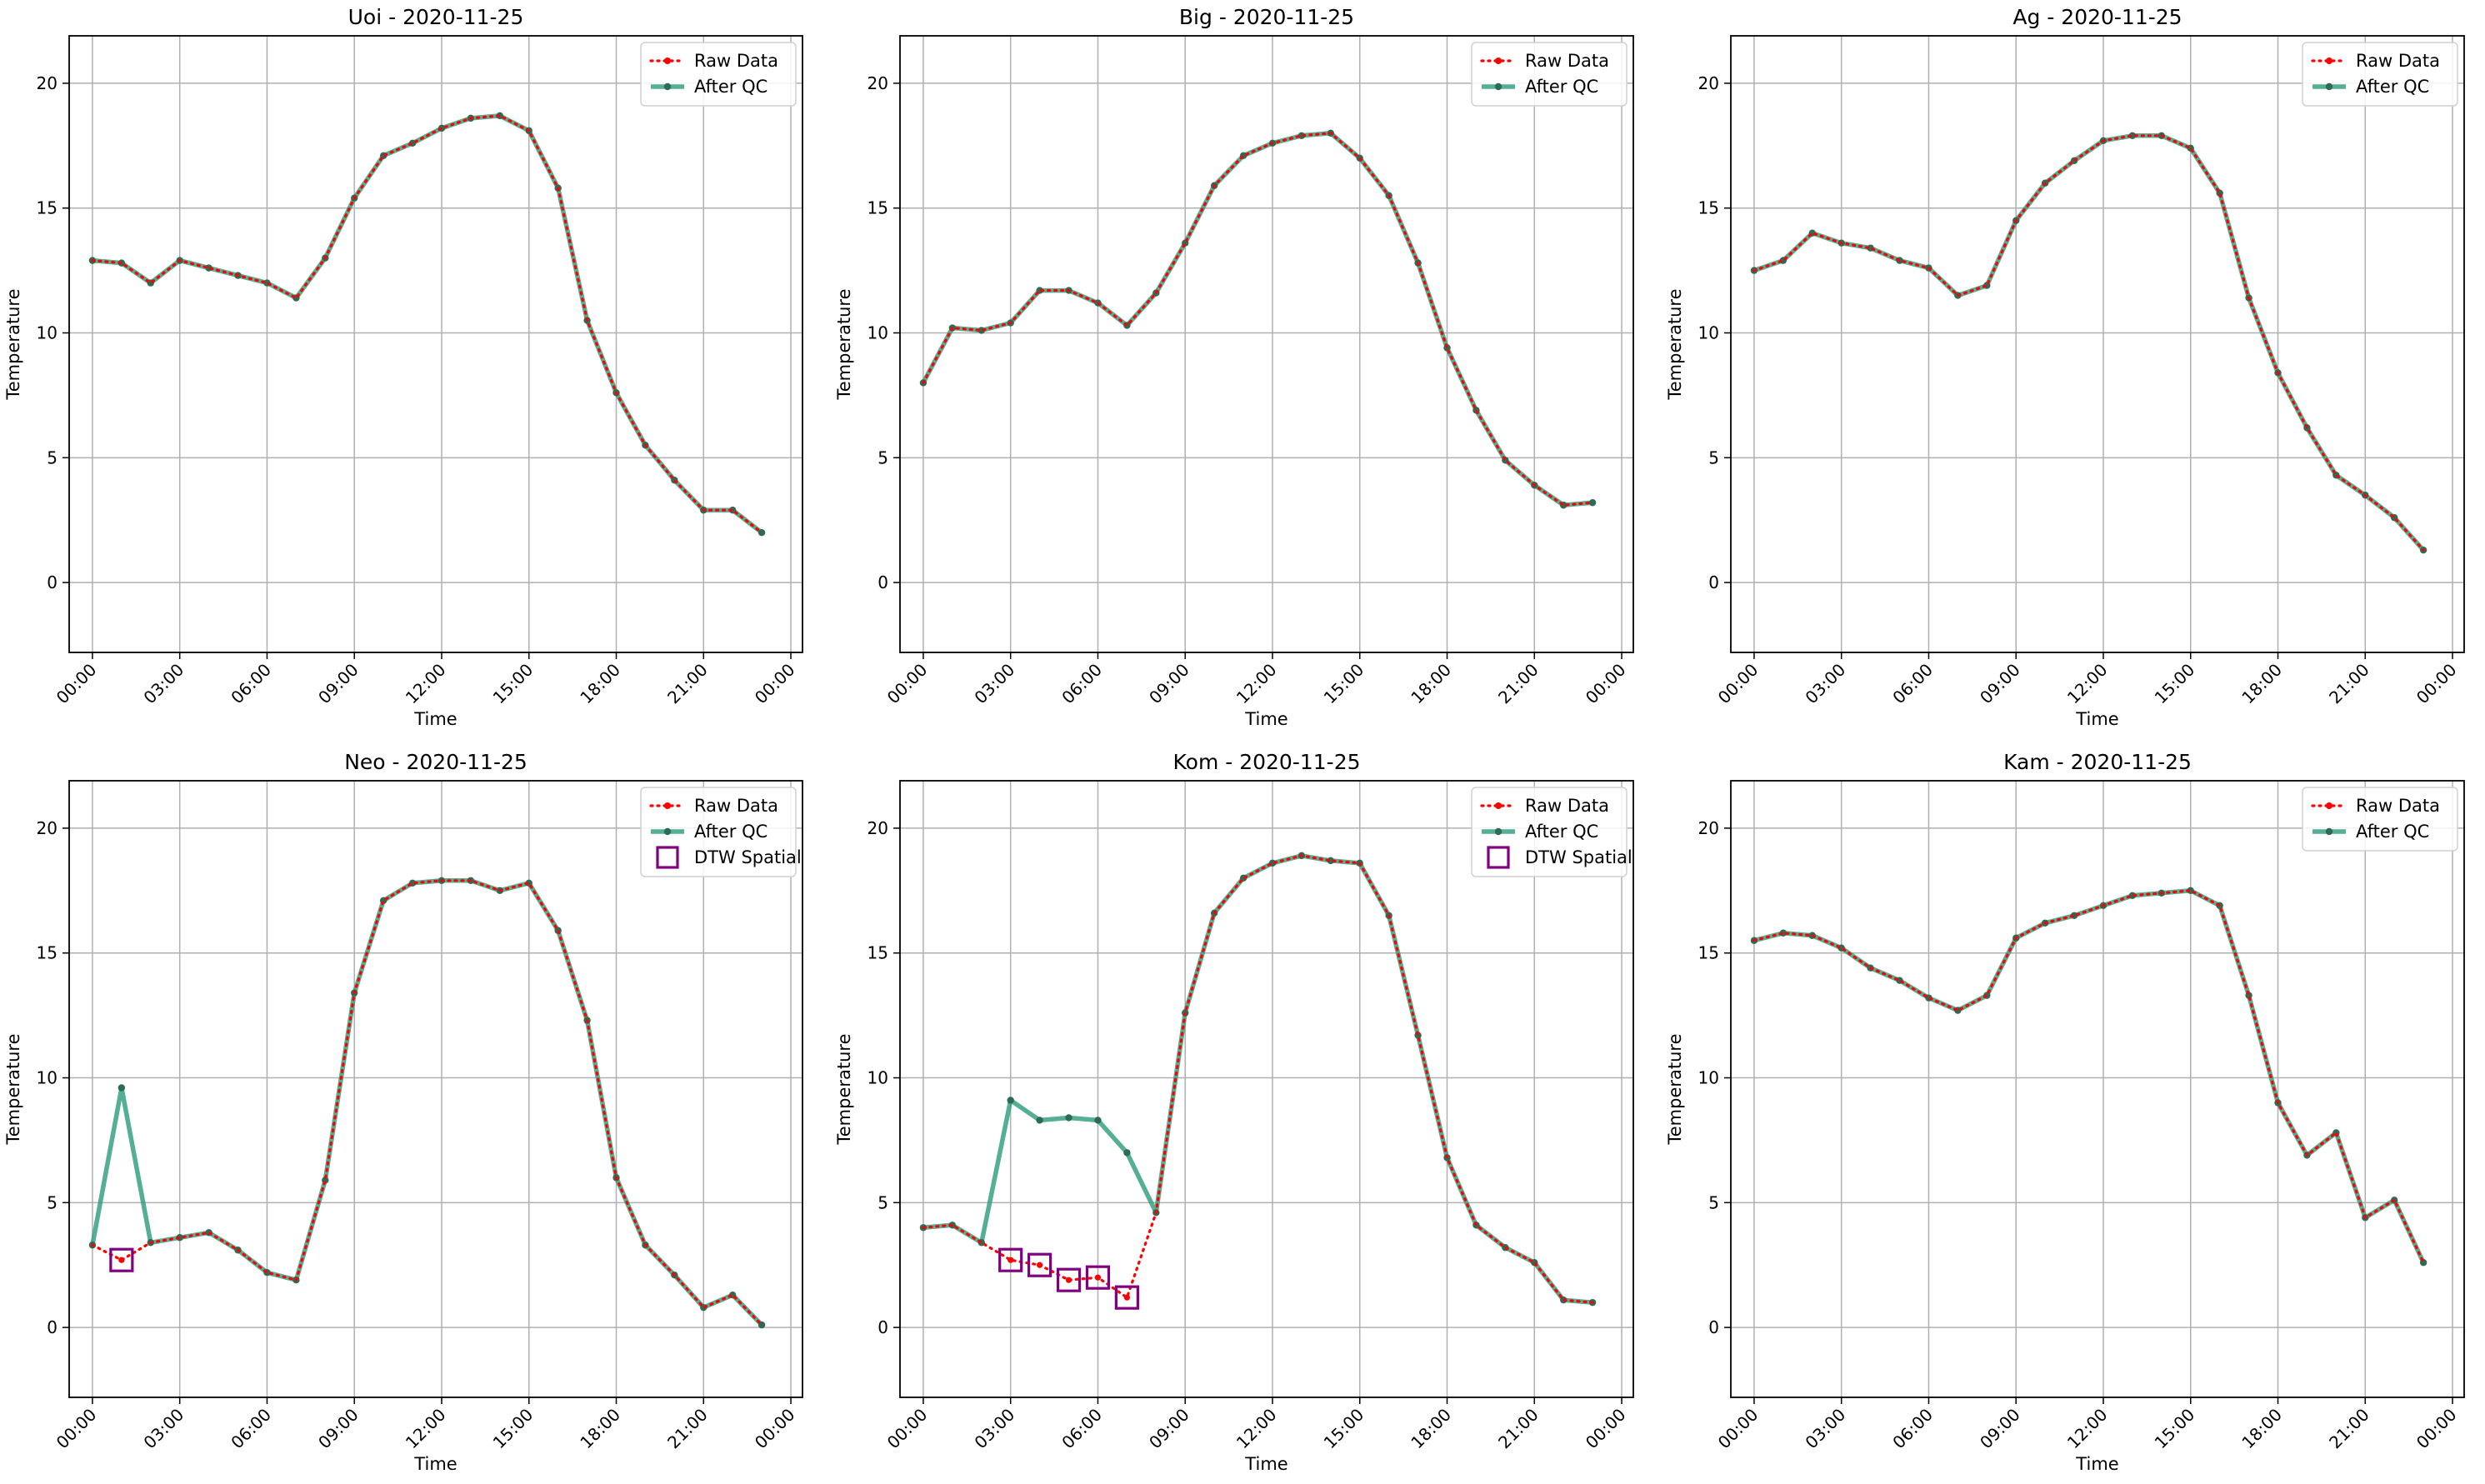 Image resolution: width=2485 pixels, height=1484 pixels. I want to click on series-line-raw-data, so click(1258, 319).